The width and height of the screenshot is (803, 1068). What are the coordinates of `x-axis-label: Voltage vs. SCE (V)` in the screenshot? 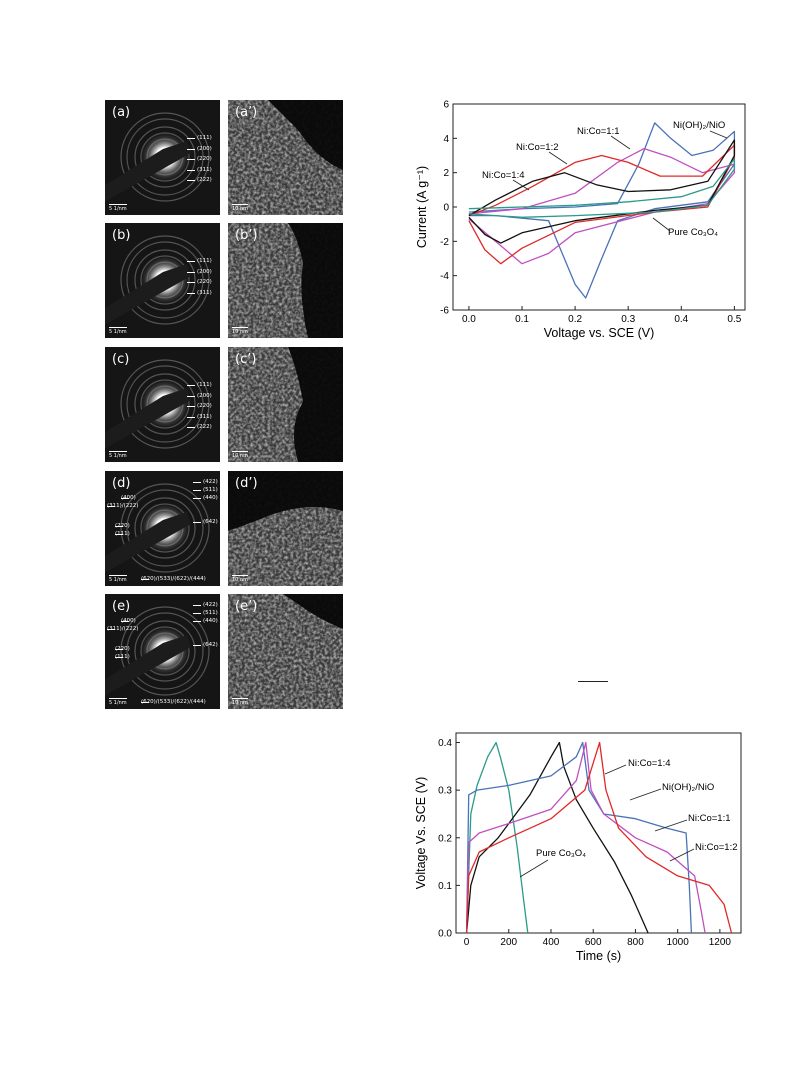 It's located at (599, 333).